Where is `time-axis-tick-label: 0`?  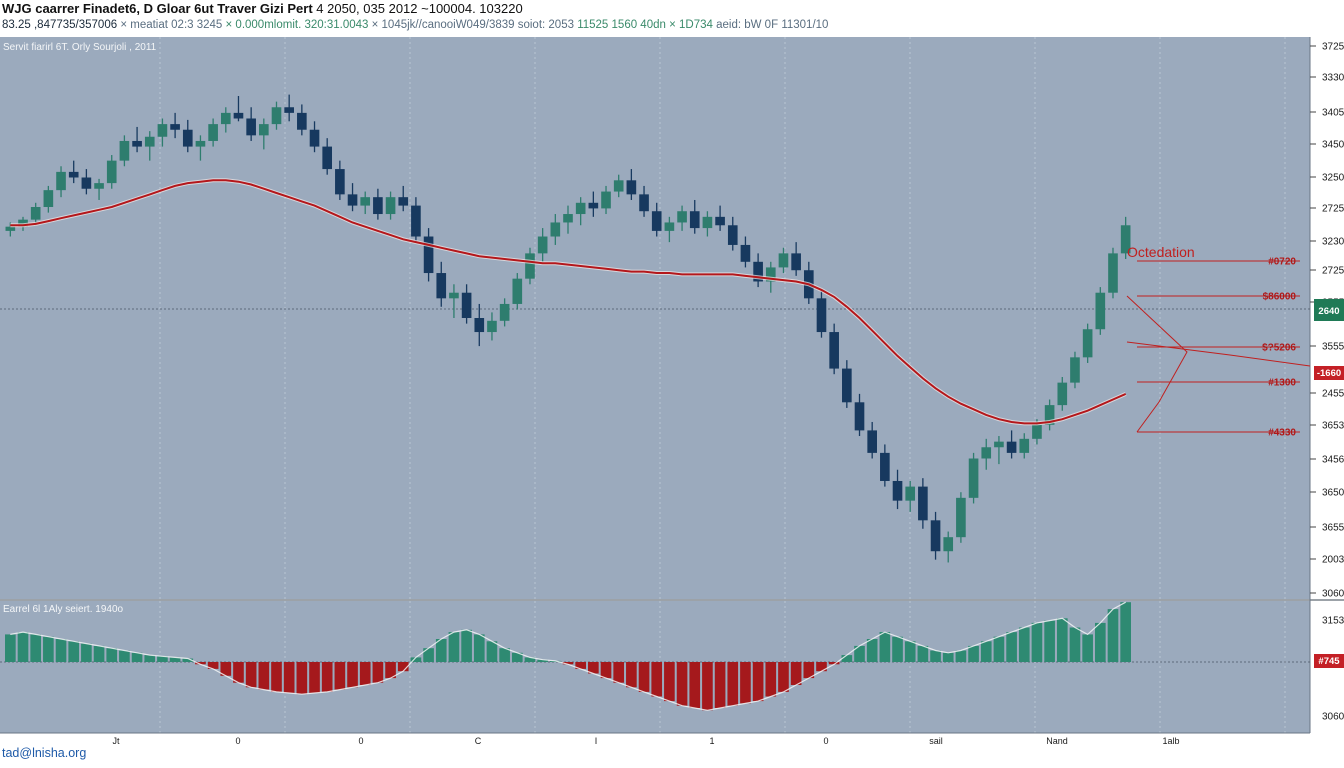 time-axis-tick-label: 0 is located at coordinates (237, 741).